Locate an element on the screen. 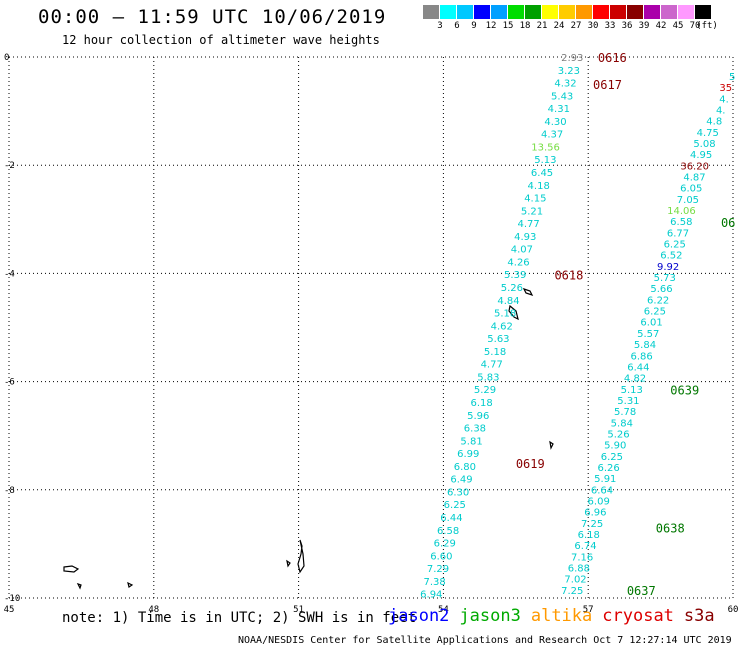 This screenshot has height=650, width=740. satellite-name: jason2 is located at coordinates (419, 616).